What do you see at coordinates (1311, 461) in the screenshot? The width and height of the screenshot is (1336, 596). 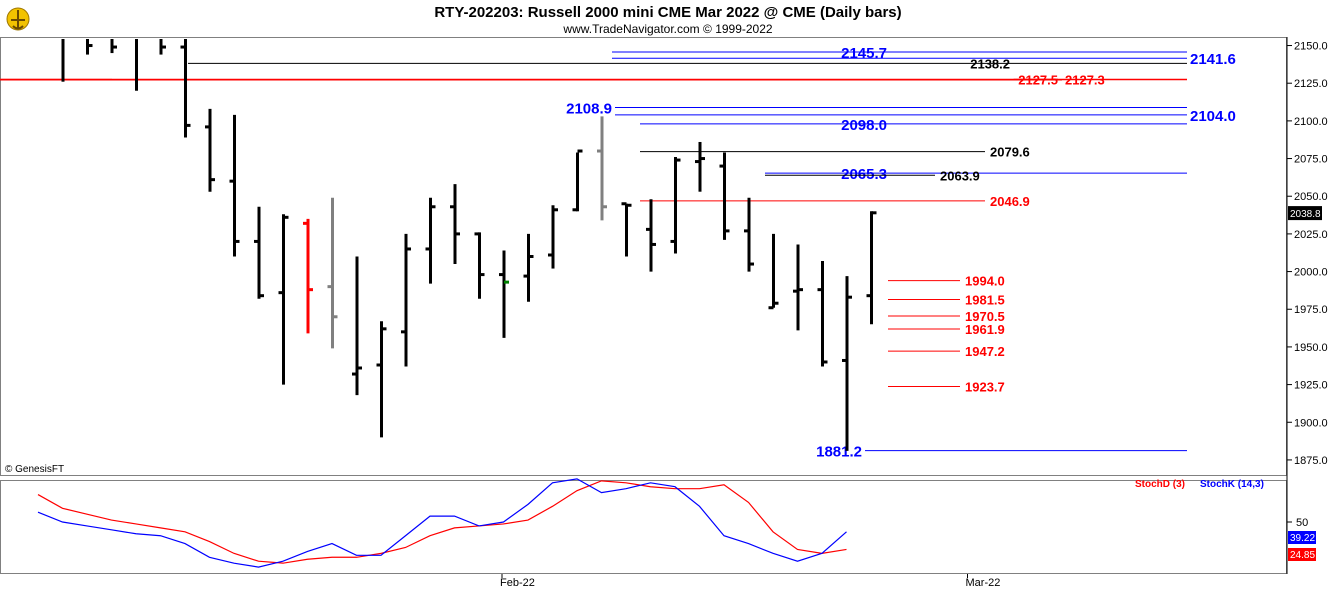 I see `price-tick-label: 1875.0` at bounding box center [1311, 461].